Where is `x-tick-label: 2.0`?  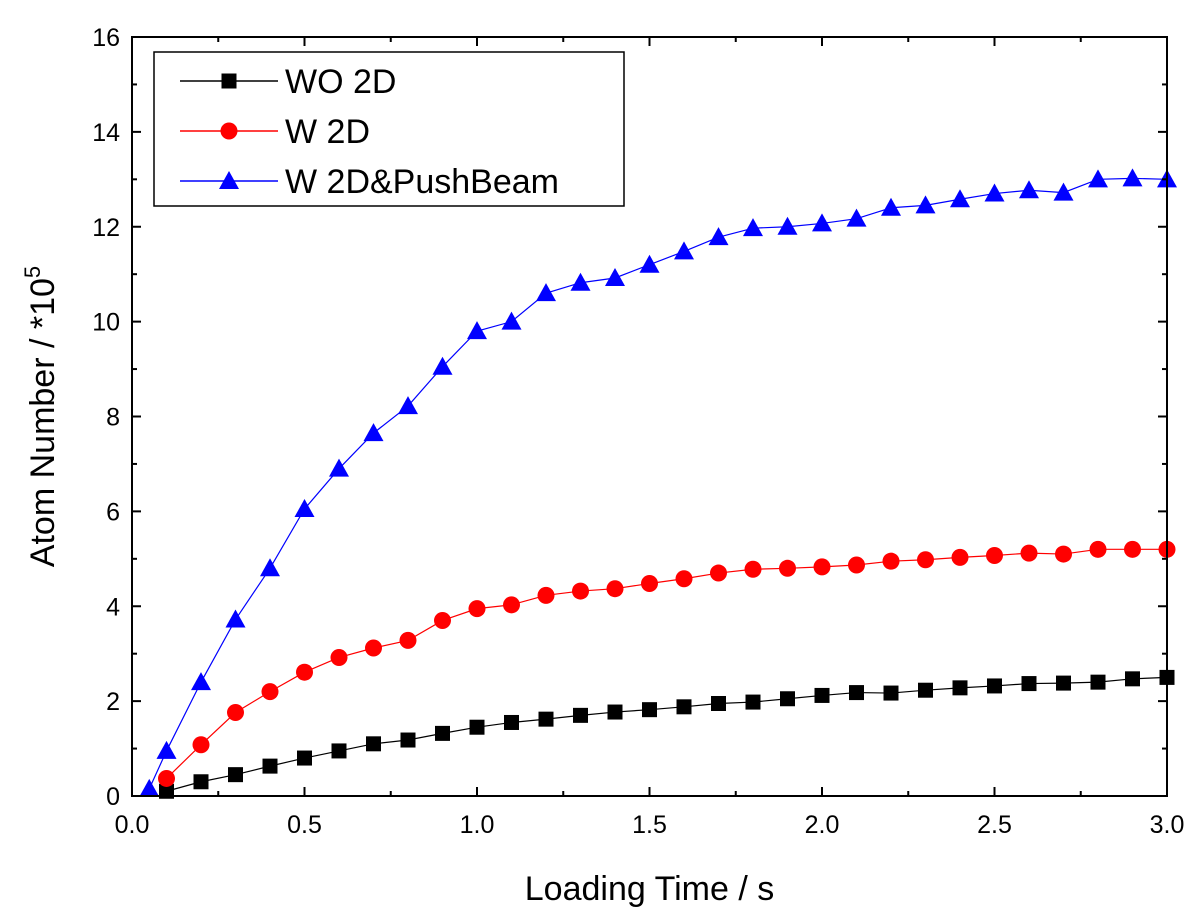
x-tick-label: 2.0 is located at coordinates (822, 825).